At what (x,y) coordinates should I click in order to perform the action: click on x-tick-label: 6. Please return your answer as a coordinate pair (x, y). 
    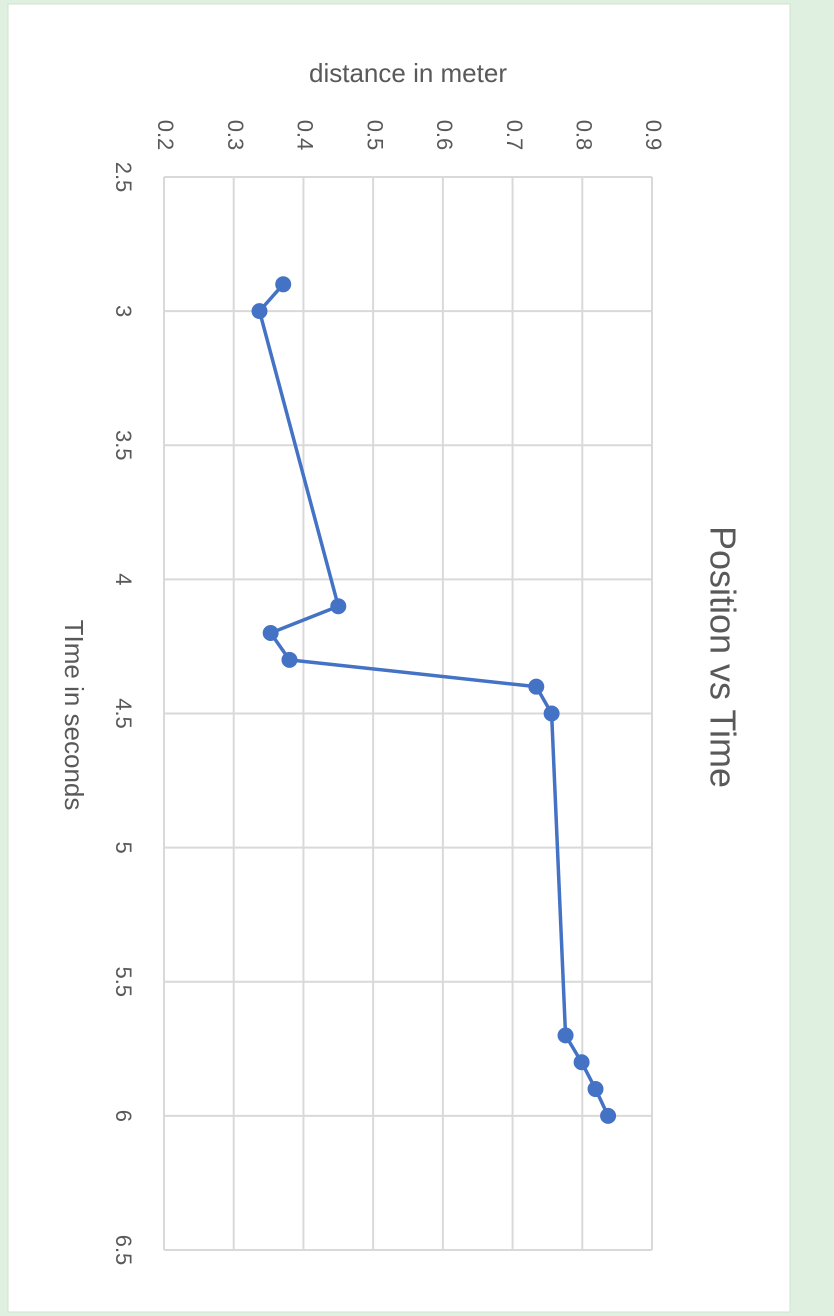
    Looking at the image, I should click on (123, 1116).